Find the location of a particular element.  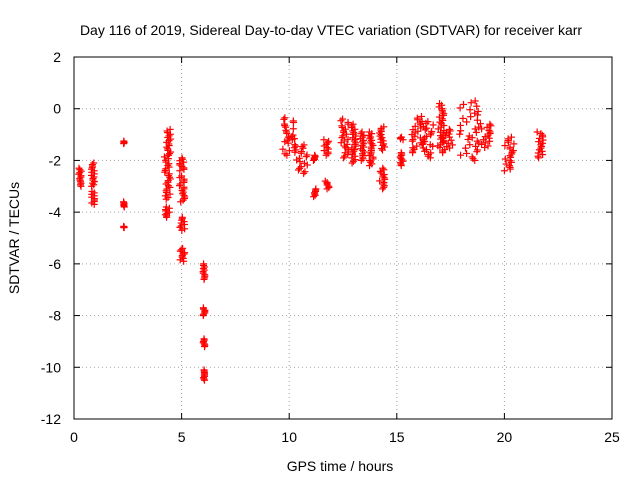

x-tick-label: 20 is located at coordinates (505, 437).